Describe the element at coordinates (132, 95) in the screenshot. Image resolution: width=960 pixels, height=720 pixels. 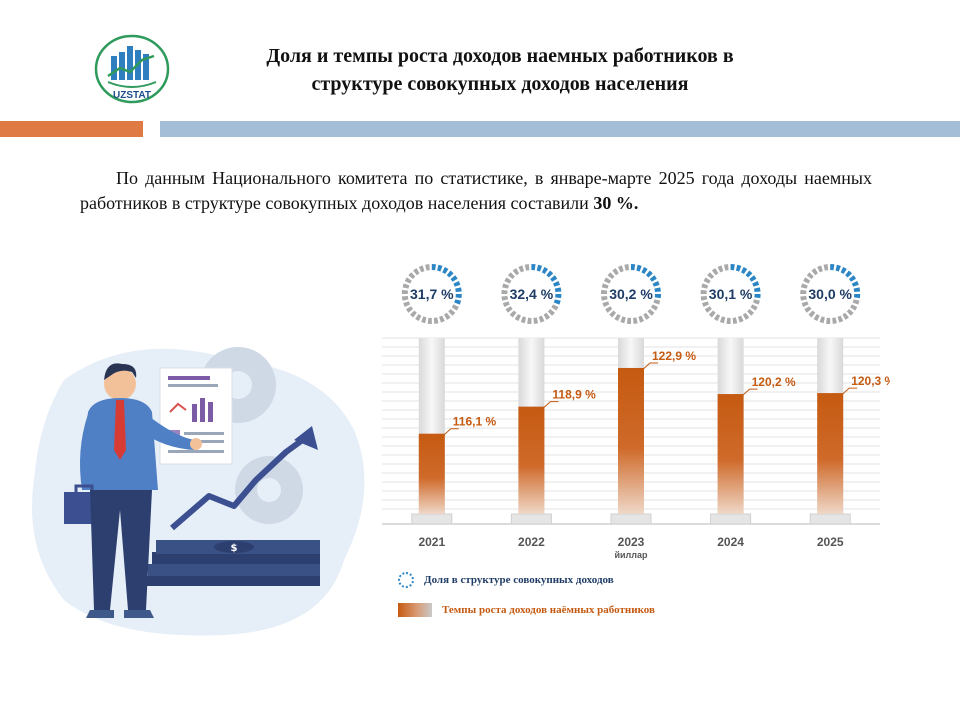
I see `logo-text: UZSTAT` at that location.